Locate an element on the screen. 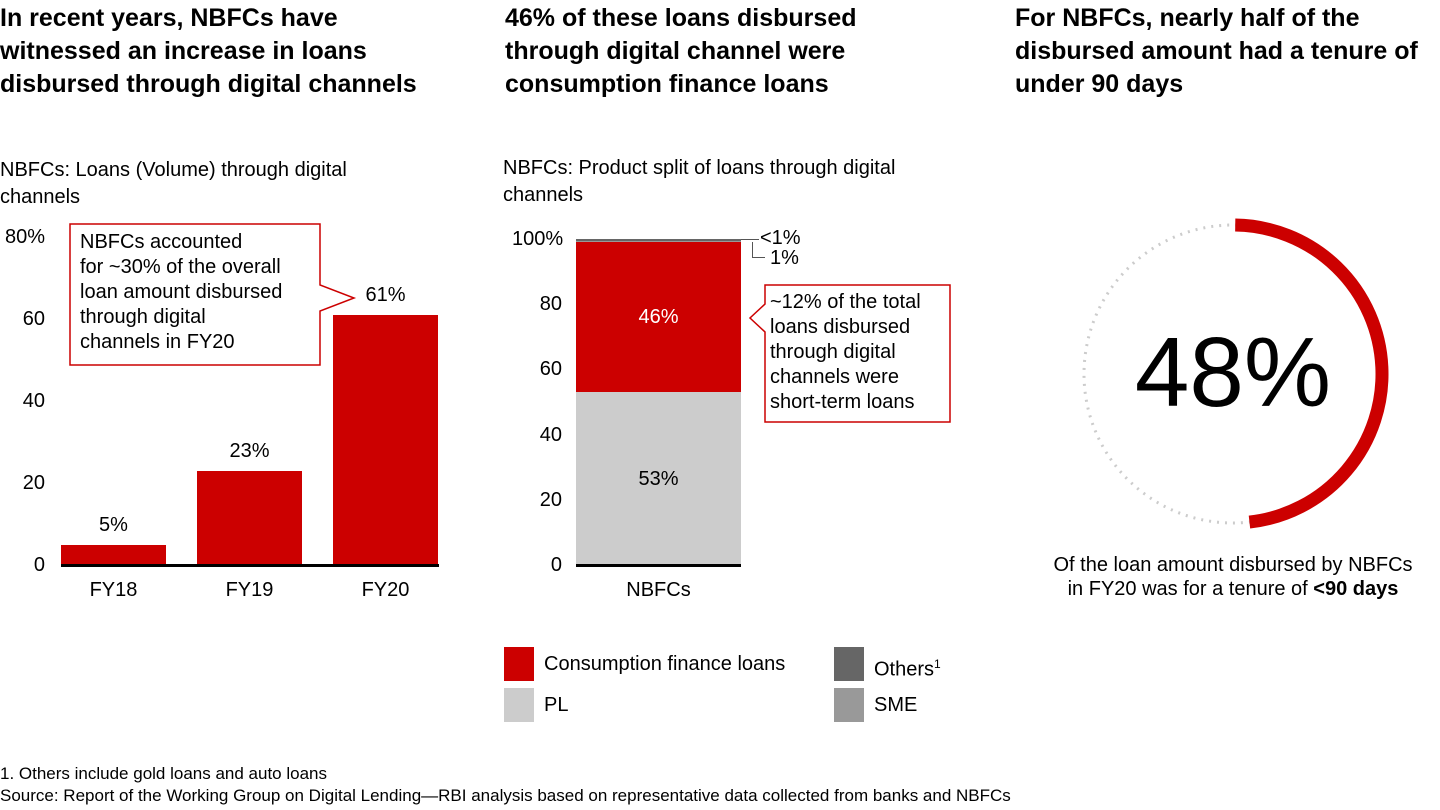 Image resolution: width=1440 pixels, height=810 pixels. chart1-ytick: 0 is located at coordinates (39, 565).